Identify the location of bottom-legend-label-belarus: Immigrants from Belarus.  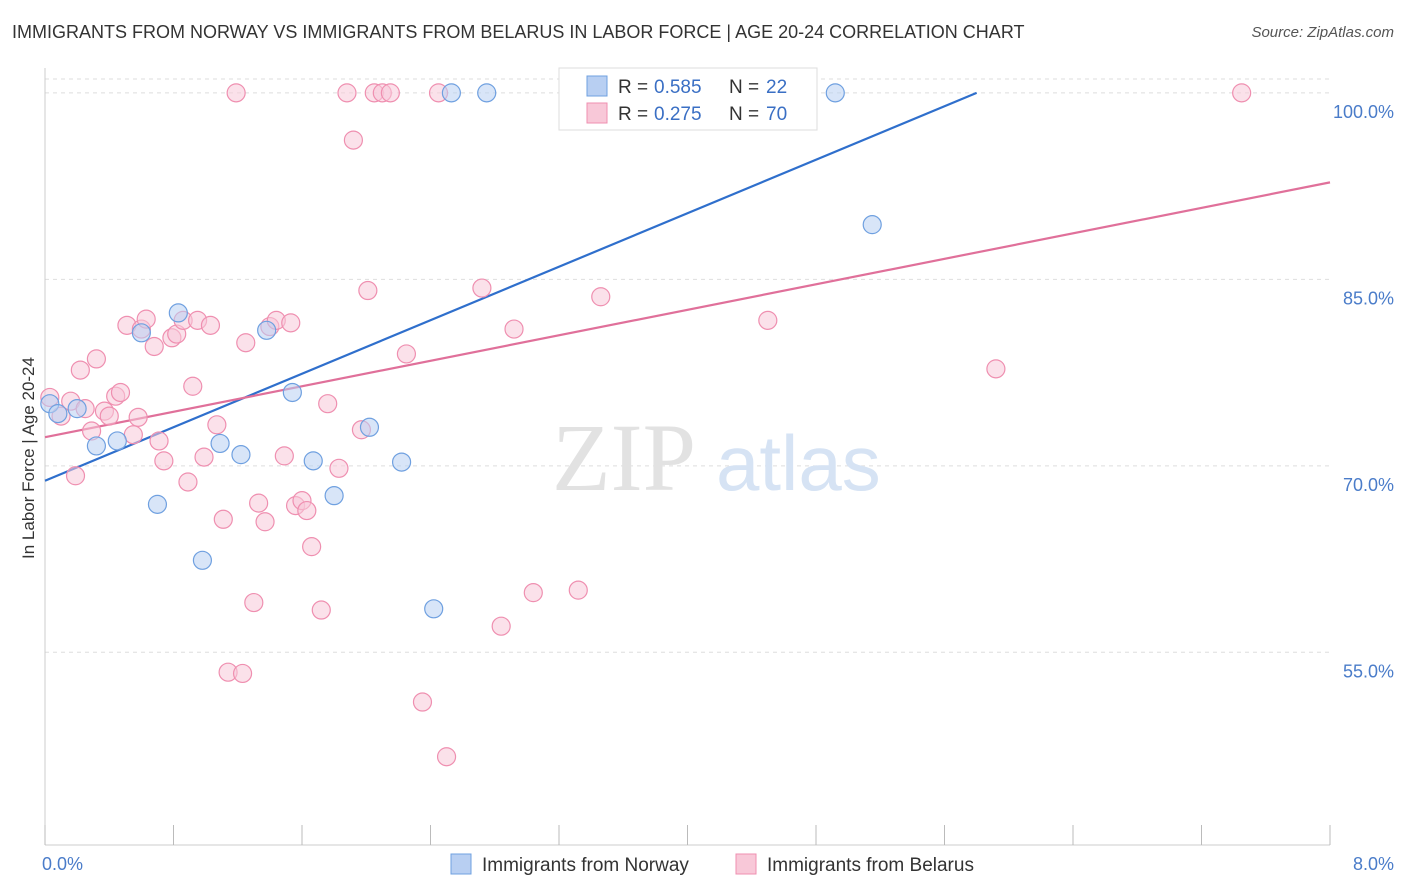
(870, 865).